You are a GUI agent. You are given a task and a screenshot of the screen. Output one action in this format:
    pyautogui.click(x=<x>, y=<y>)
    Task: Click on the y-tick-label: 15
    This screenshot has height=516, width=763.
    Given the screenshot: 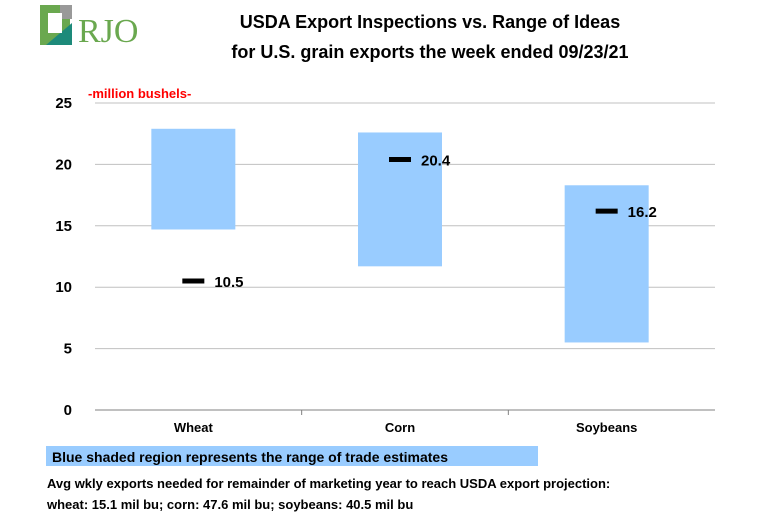 What is the action you would take?
    pyautogui.click(x=63, y=226)
    